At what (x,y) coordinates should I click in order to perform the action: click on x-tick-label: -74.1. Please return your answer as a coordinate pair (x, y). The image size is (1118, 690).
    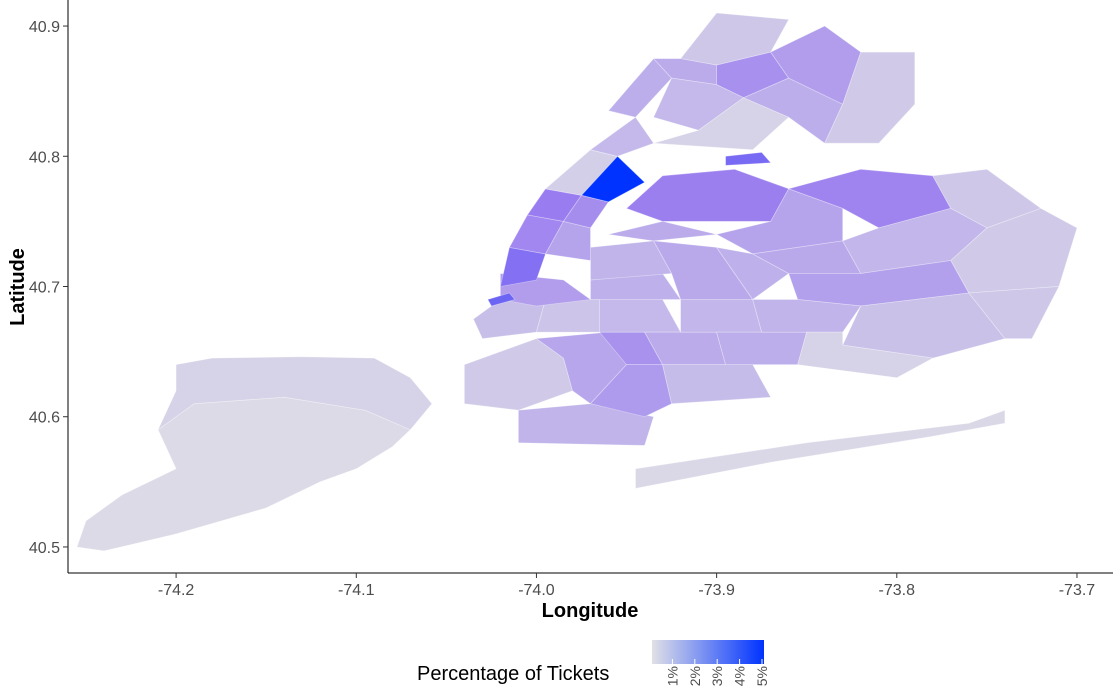
    Looking at the image, I should click on (356, 590).